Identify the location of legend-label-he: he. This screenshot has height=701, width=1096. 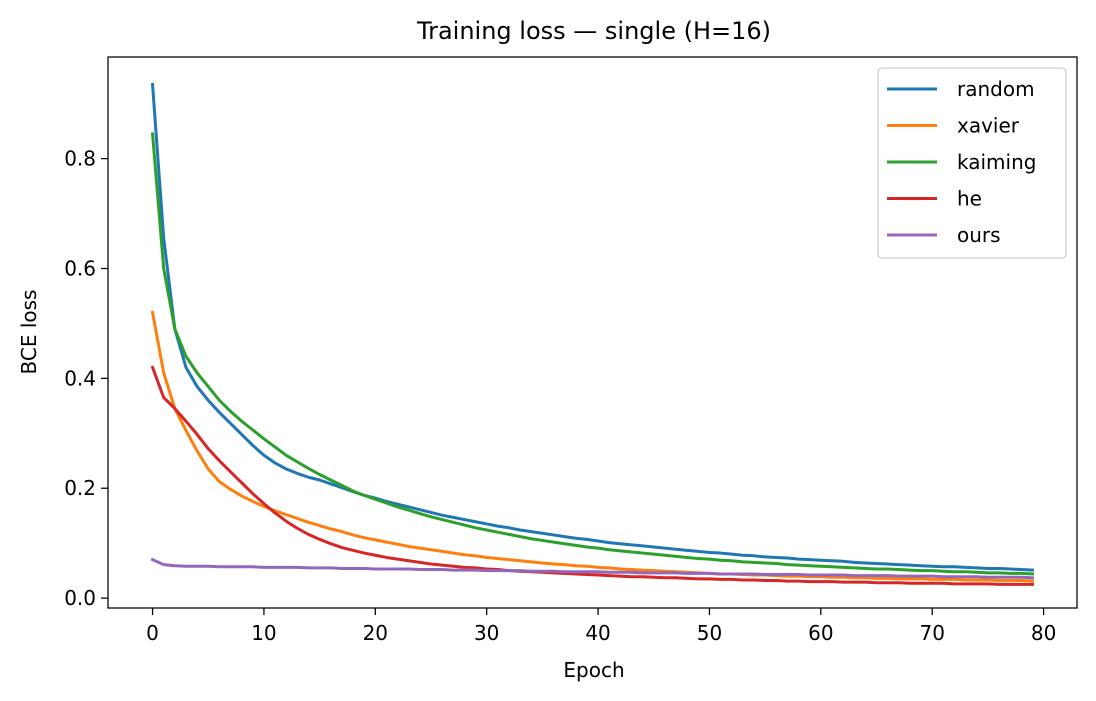
(969, 199).